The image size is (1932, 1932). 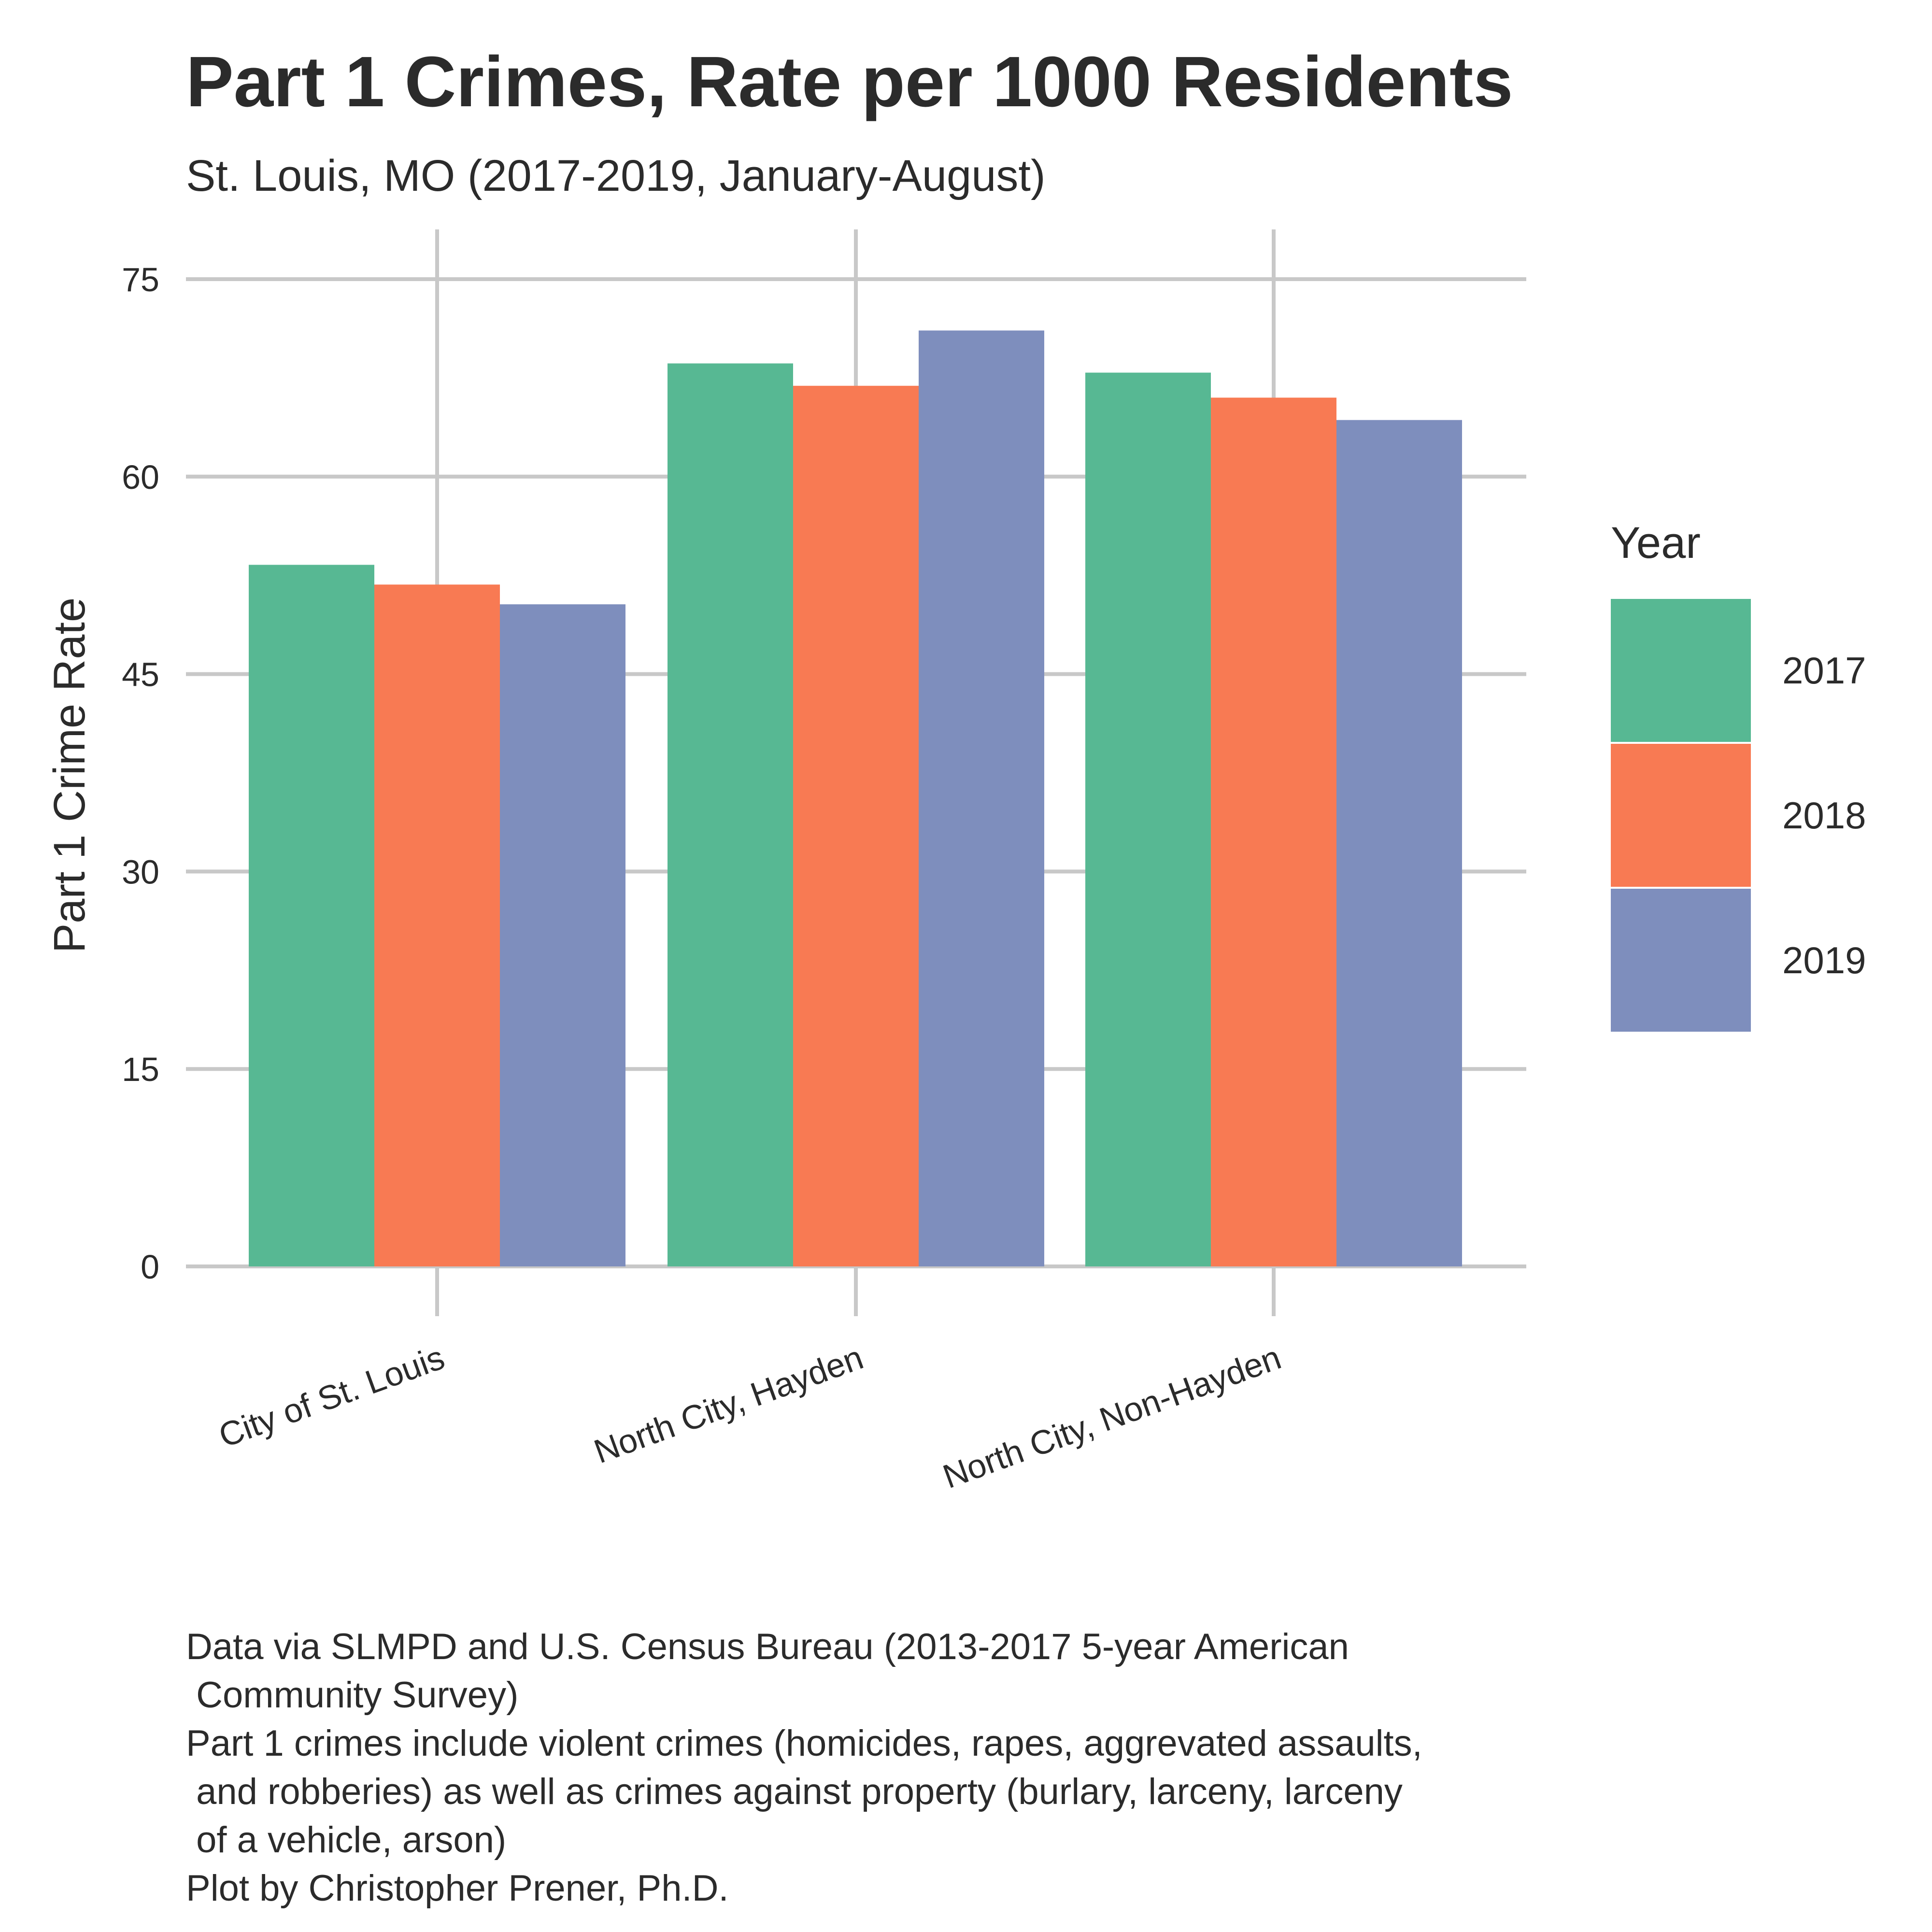 What do you see at coordinates (728, 1404) in the screenshot?
I see `x-tick-label: North City, Hayden` at bounding box center [728, 1404].